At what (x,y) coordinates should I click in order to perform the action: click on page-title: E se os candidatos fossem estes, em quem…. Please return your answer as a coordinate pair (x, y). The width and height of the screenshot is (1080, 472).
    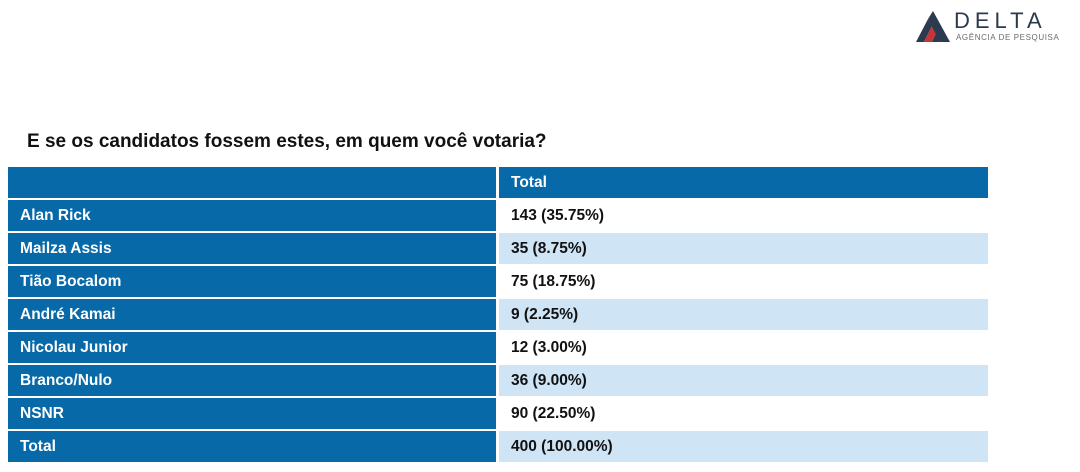
    Looking at the image, I should click on (287, 141).